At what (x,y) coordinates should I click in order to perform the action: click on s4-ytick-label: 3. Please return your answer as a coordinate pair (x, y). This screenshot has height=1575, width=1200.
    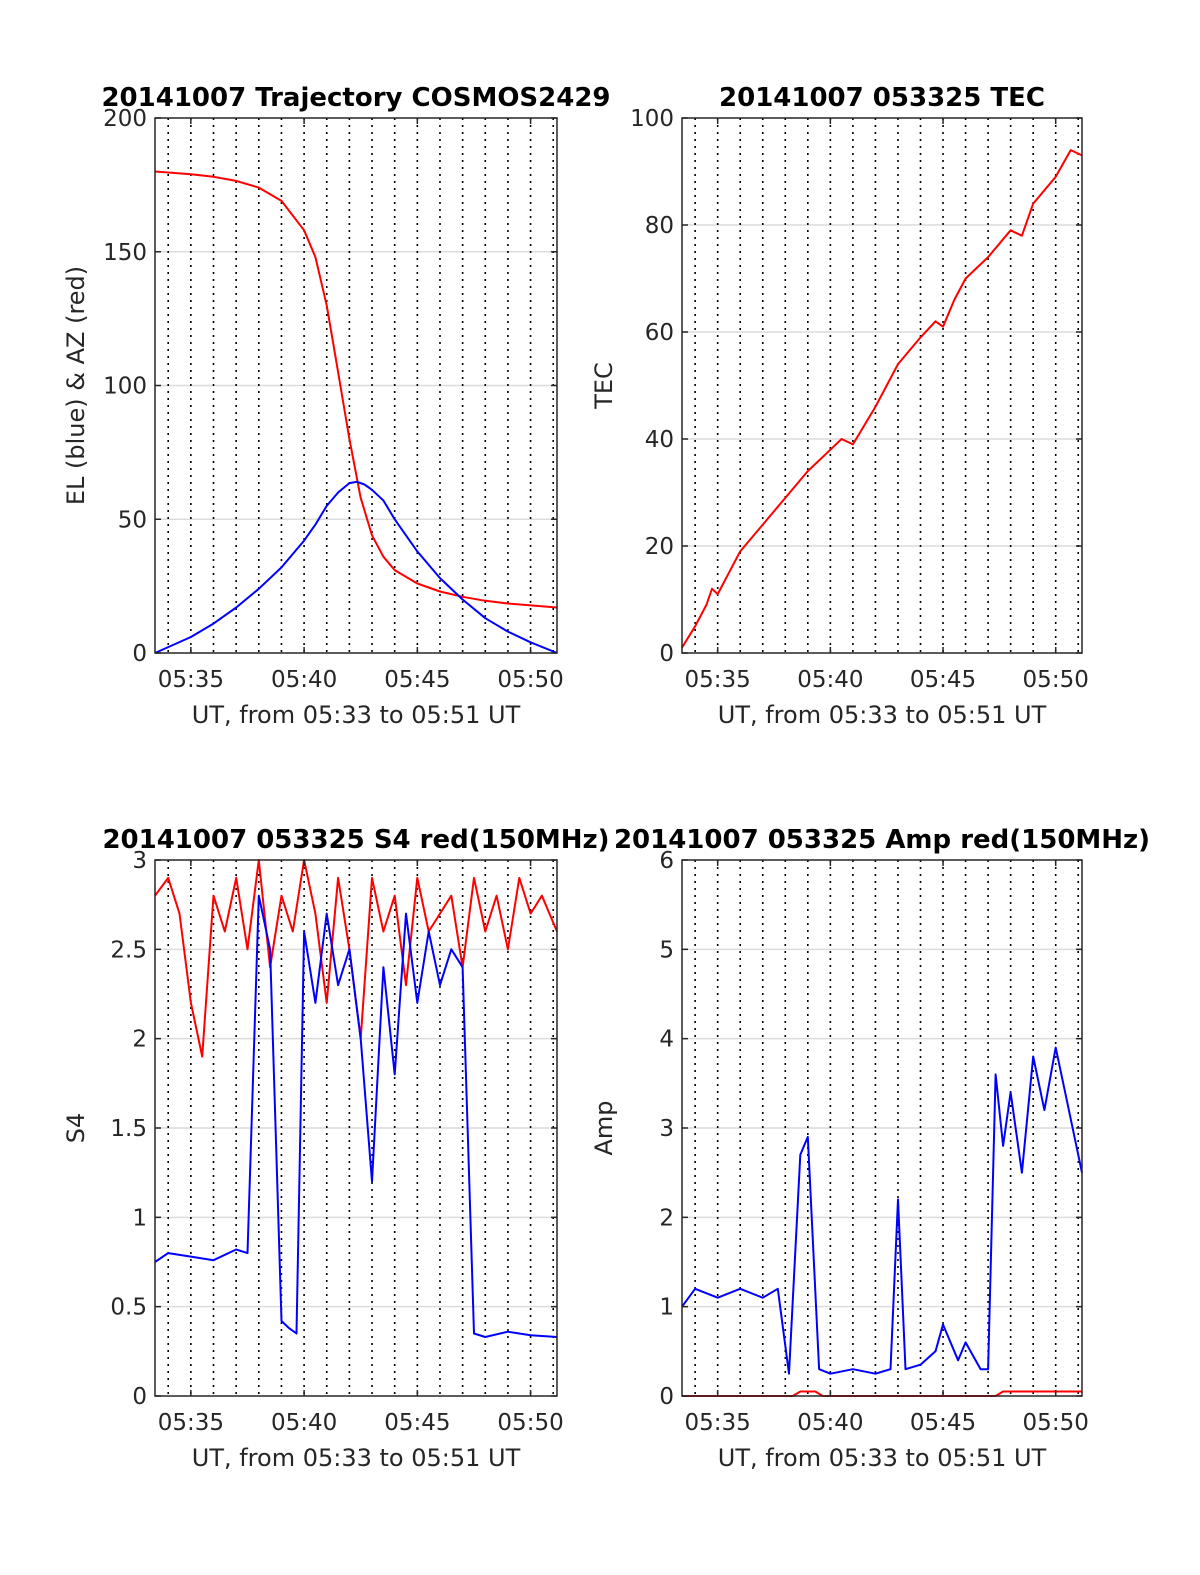
    Looking at the image, I should click on (139, 861).